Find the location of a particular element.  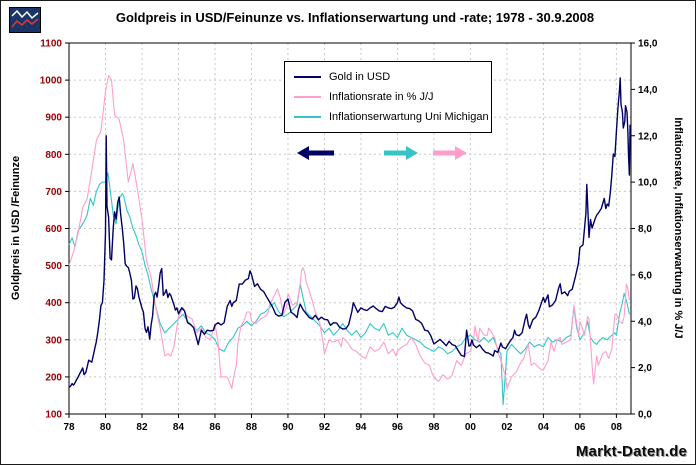

legend-label-inflation-rate: Inflationsrate in % J/J is located at coordinates (381, 97).